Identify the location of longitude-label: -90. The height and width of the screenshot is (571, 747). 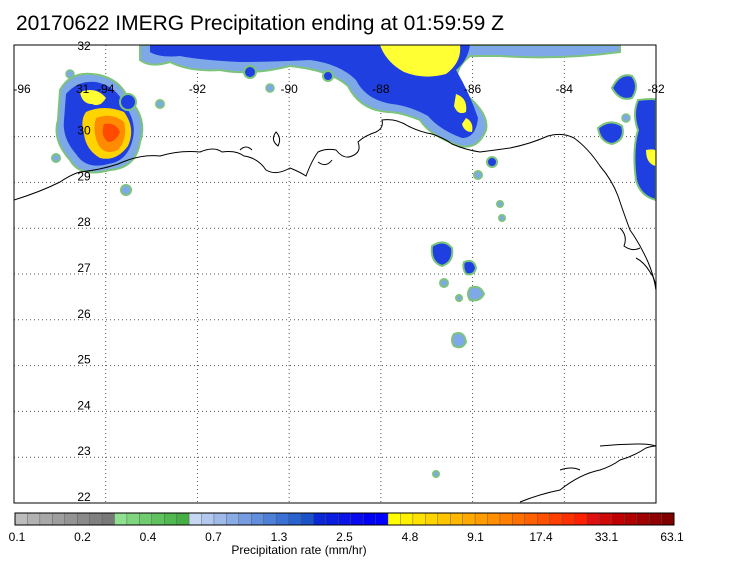
(289, 89).